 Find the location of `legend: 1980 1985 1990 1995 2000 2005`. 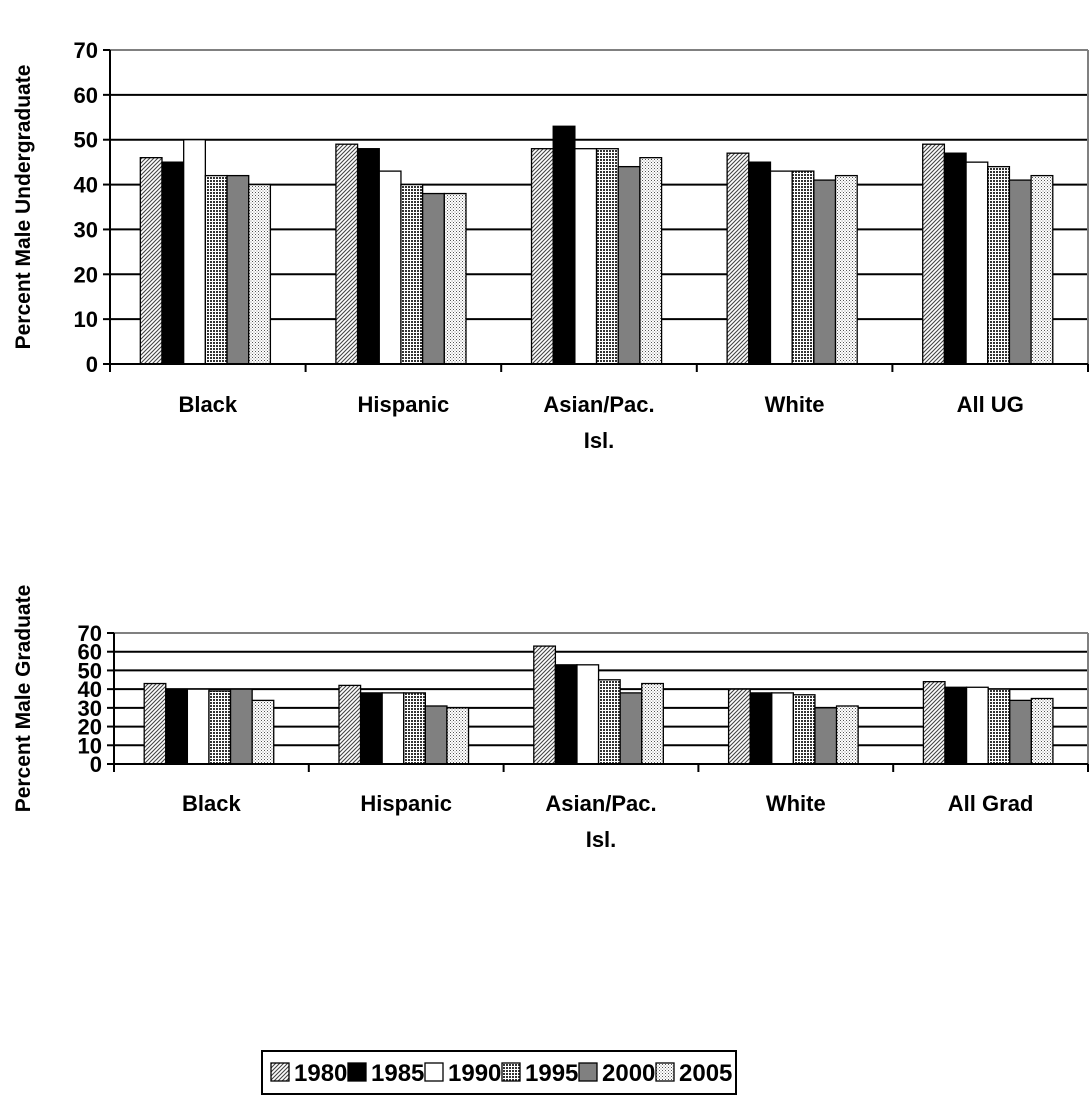

legend: 1980 1985 1990 1995 2000 2005 is located at coordinates (499, 1072).